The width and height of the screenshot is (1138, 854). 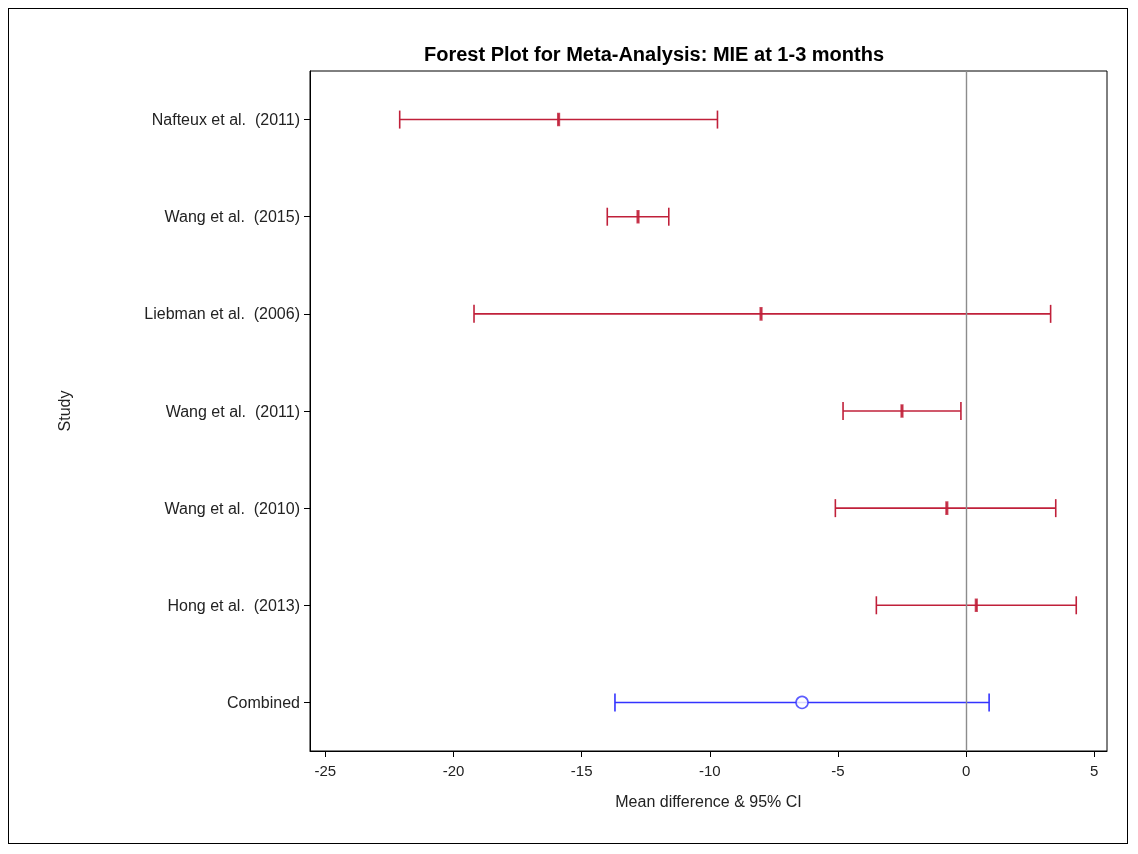 I want to click on x-tick-label: -10, so click(x=709, y=770).